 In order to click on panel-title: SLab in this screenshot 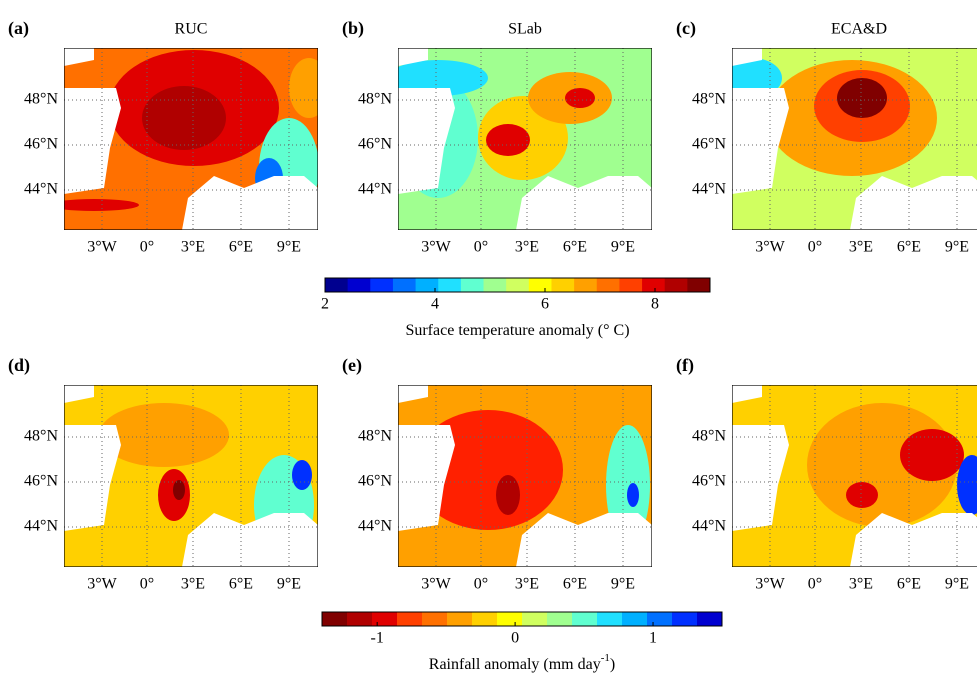, I will do `click(525, 29)`.